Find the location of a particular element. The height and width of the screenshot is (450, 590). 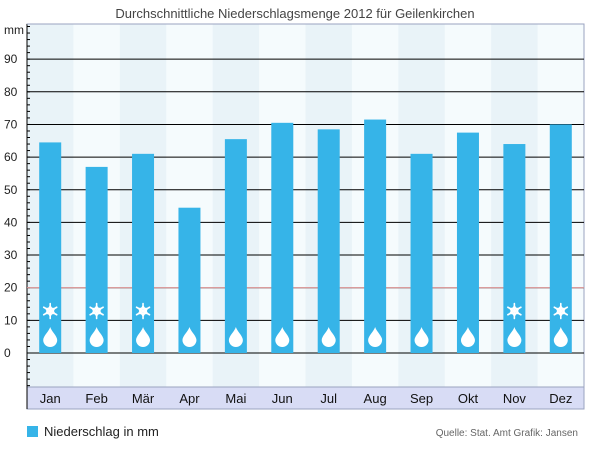

bar-apr is located at coordinates (189, 280).